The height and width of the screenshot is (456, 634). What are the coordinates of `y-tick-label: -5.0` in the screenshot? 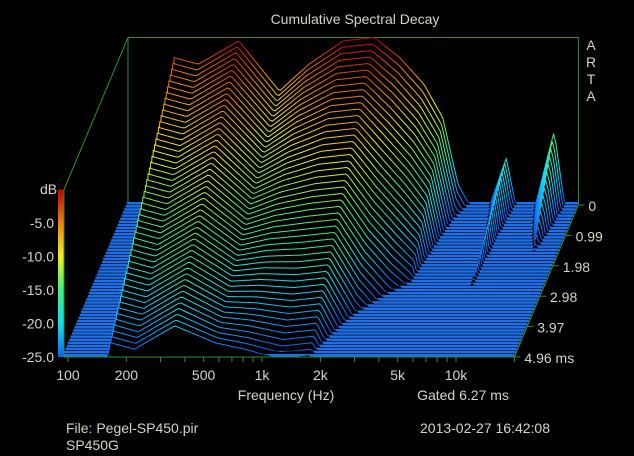 It's located at (42, 223).